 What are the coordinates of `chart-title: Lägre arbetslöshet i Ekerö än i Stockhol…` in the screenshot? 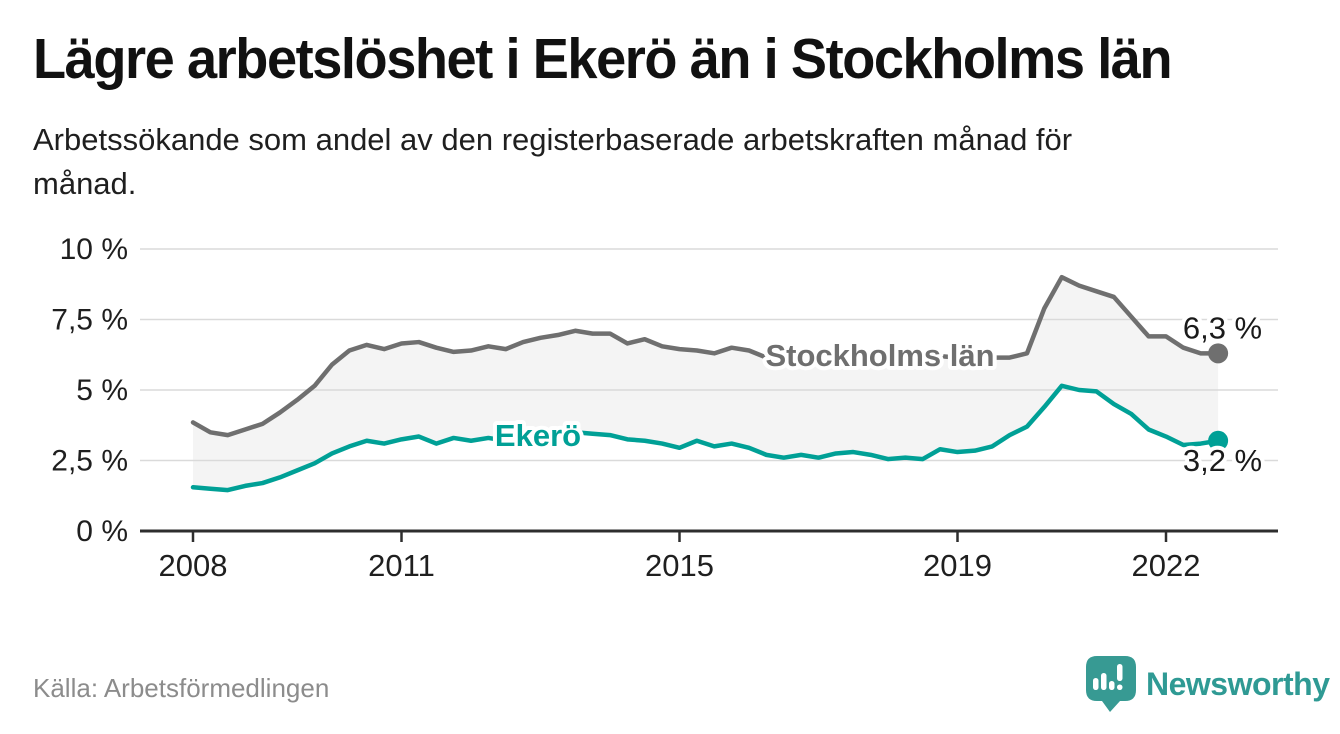 It's located at (603, 59).